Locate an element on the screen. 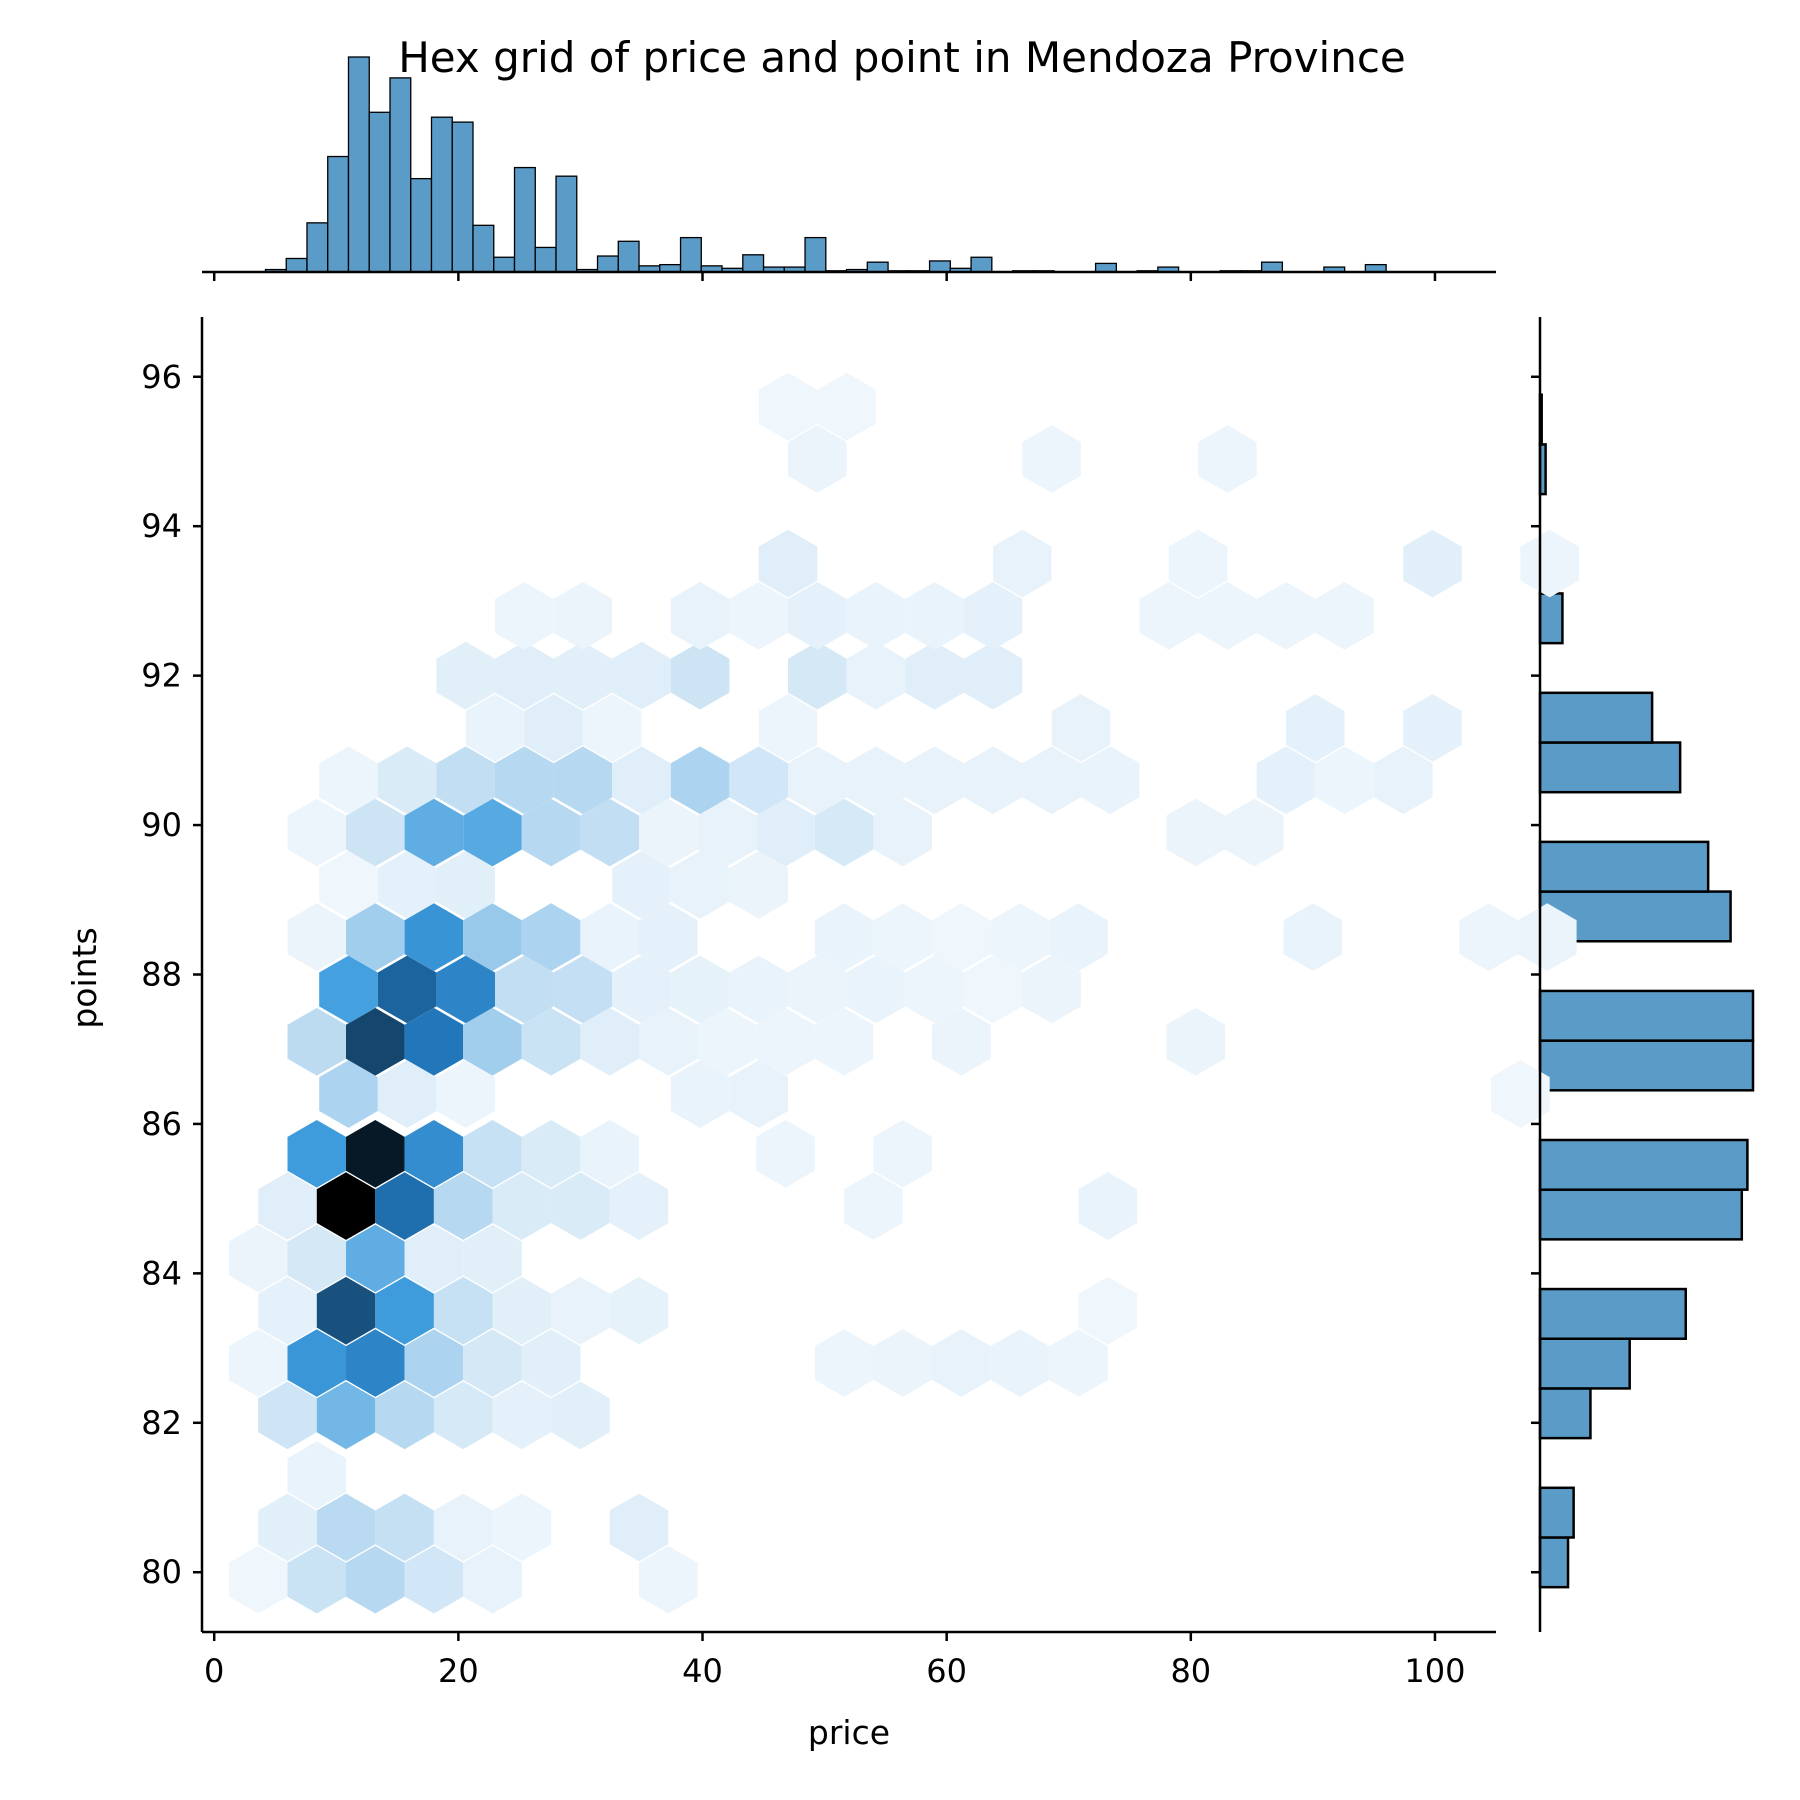  y-tick-label: 90 is located at coordinates (161, 825).